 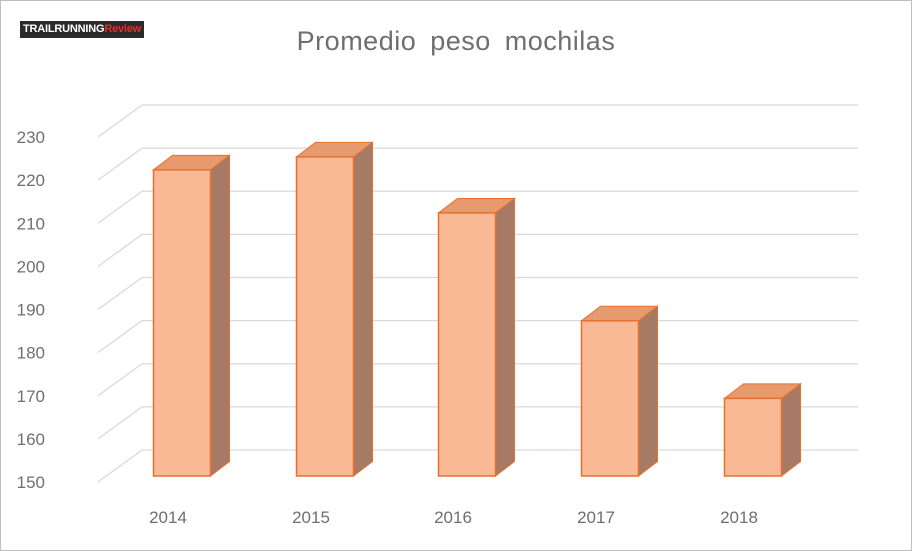 I want to click on x-tick-label: 2017, so click(x=596, y=517).